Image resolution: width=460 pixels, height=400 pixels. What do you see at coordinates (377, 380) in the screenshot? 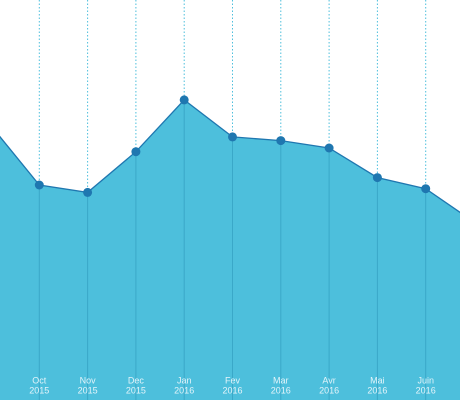
I see `x-tick-label: Mai` at bounding box center [377, 380].